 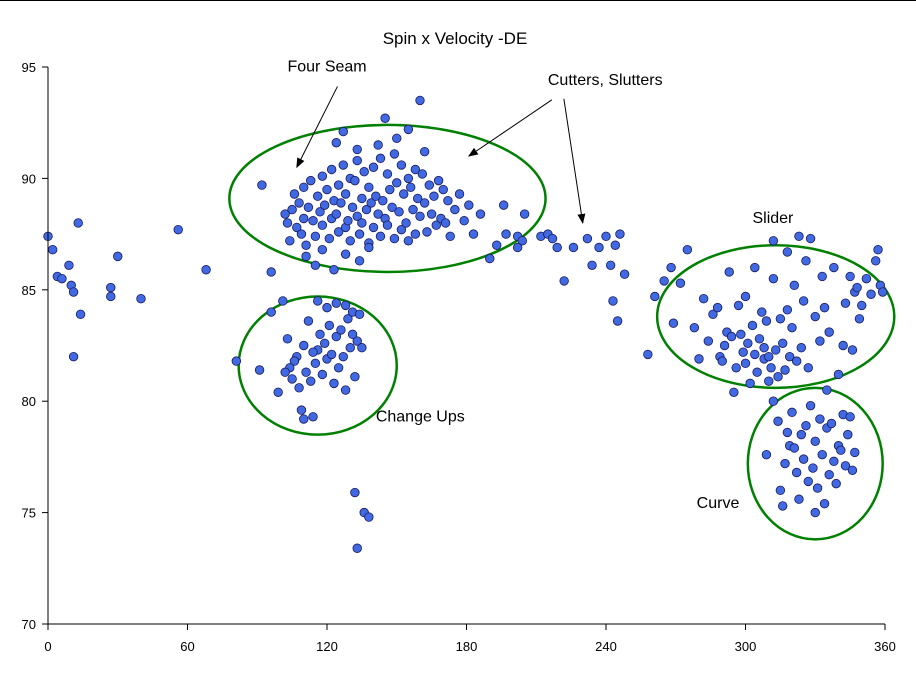 What do you see at coordinates (29, 178) in the screenshot?
I see `y-tick-label: 90` at bounding box center [29, 178].